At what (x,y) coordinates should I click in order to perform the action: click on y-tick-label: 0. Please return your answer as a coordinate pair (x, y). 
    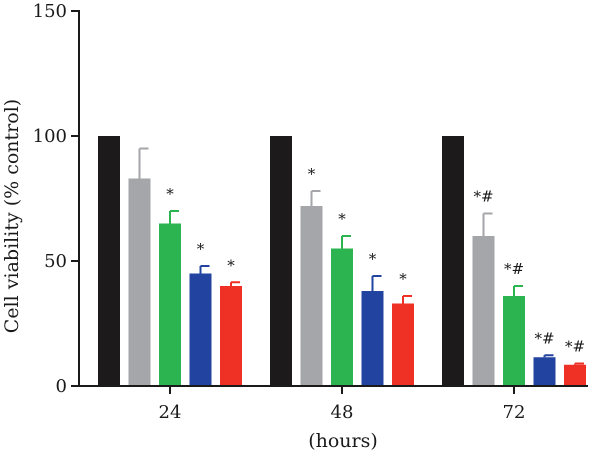
    Looking at the image, I should click on (61, 386).